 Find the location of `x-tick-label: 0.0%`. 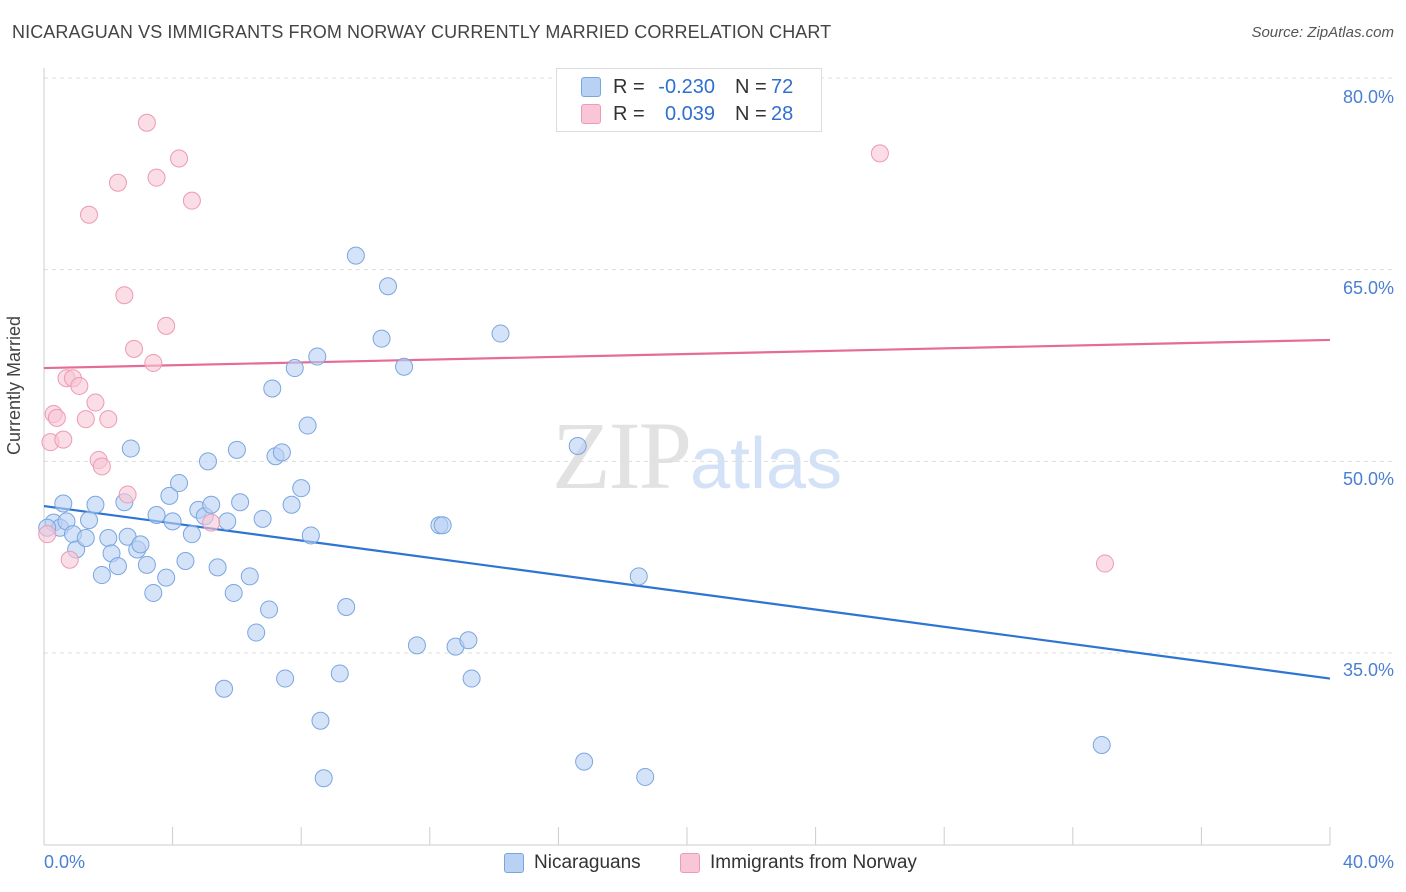

x-tick-label: 0.0% is located at coordinates (65, 862).